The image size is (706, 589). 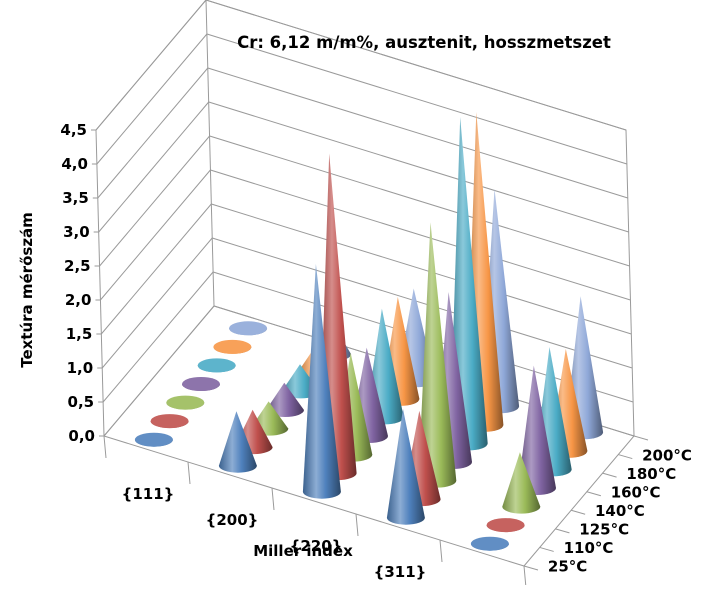 What do you see at coordinates (651, 474) in the screenshot?
I see `series-label: 180°C` at bounding box center [651, 474].